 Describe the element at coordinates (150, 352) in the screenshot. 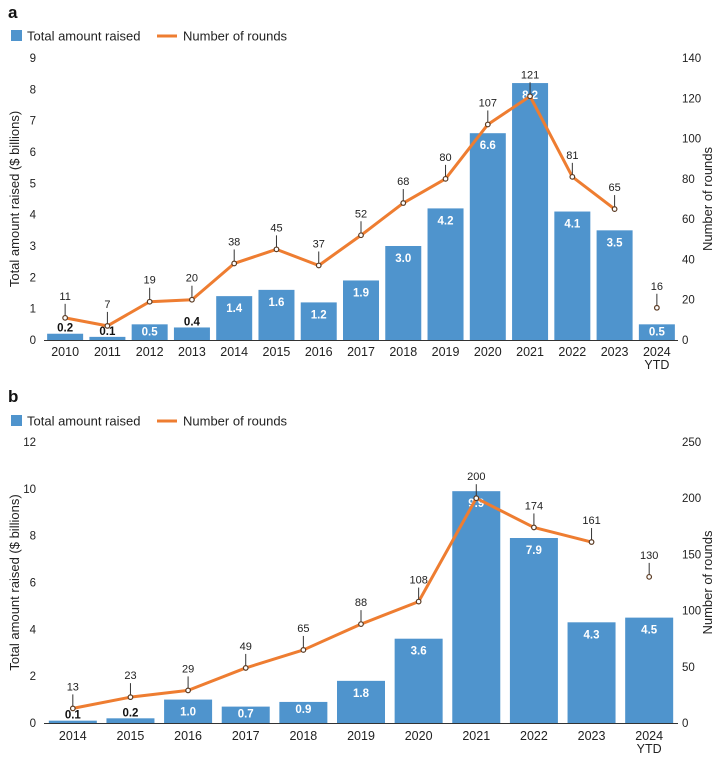

I see `x-tick-line: 2012` at that location.